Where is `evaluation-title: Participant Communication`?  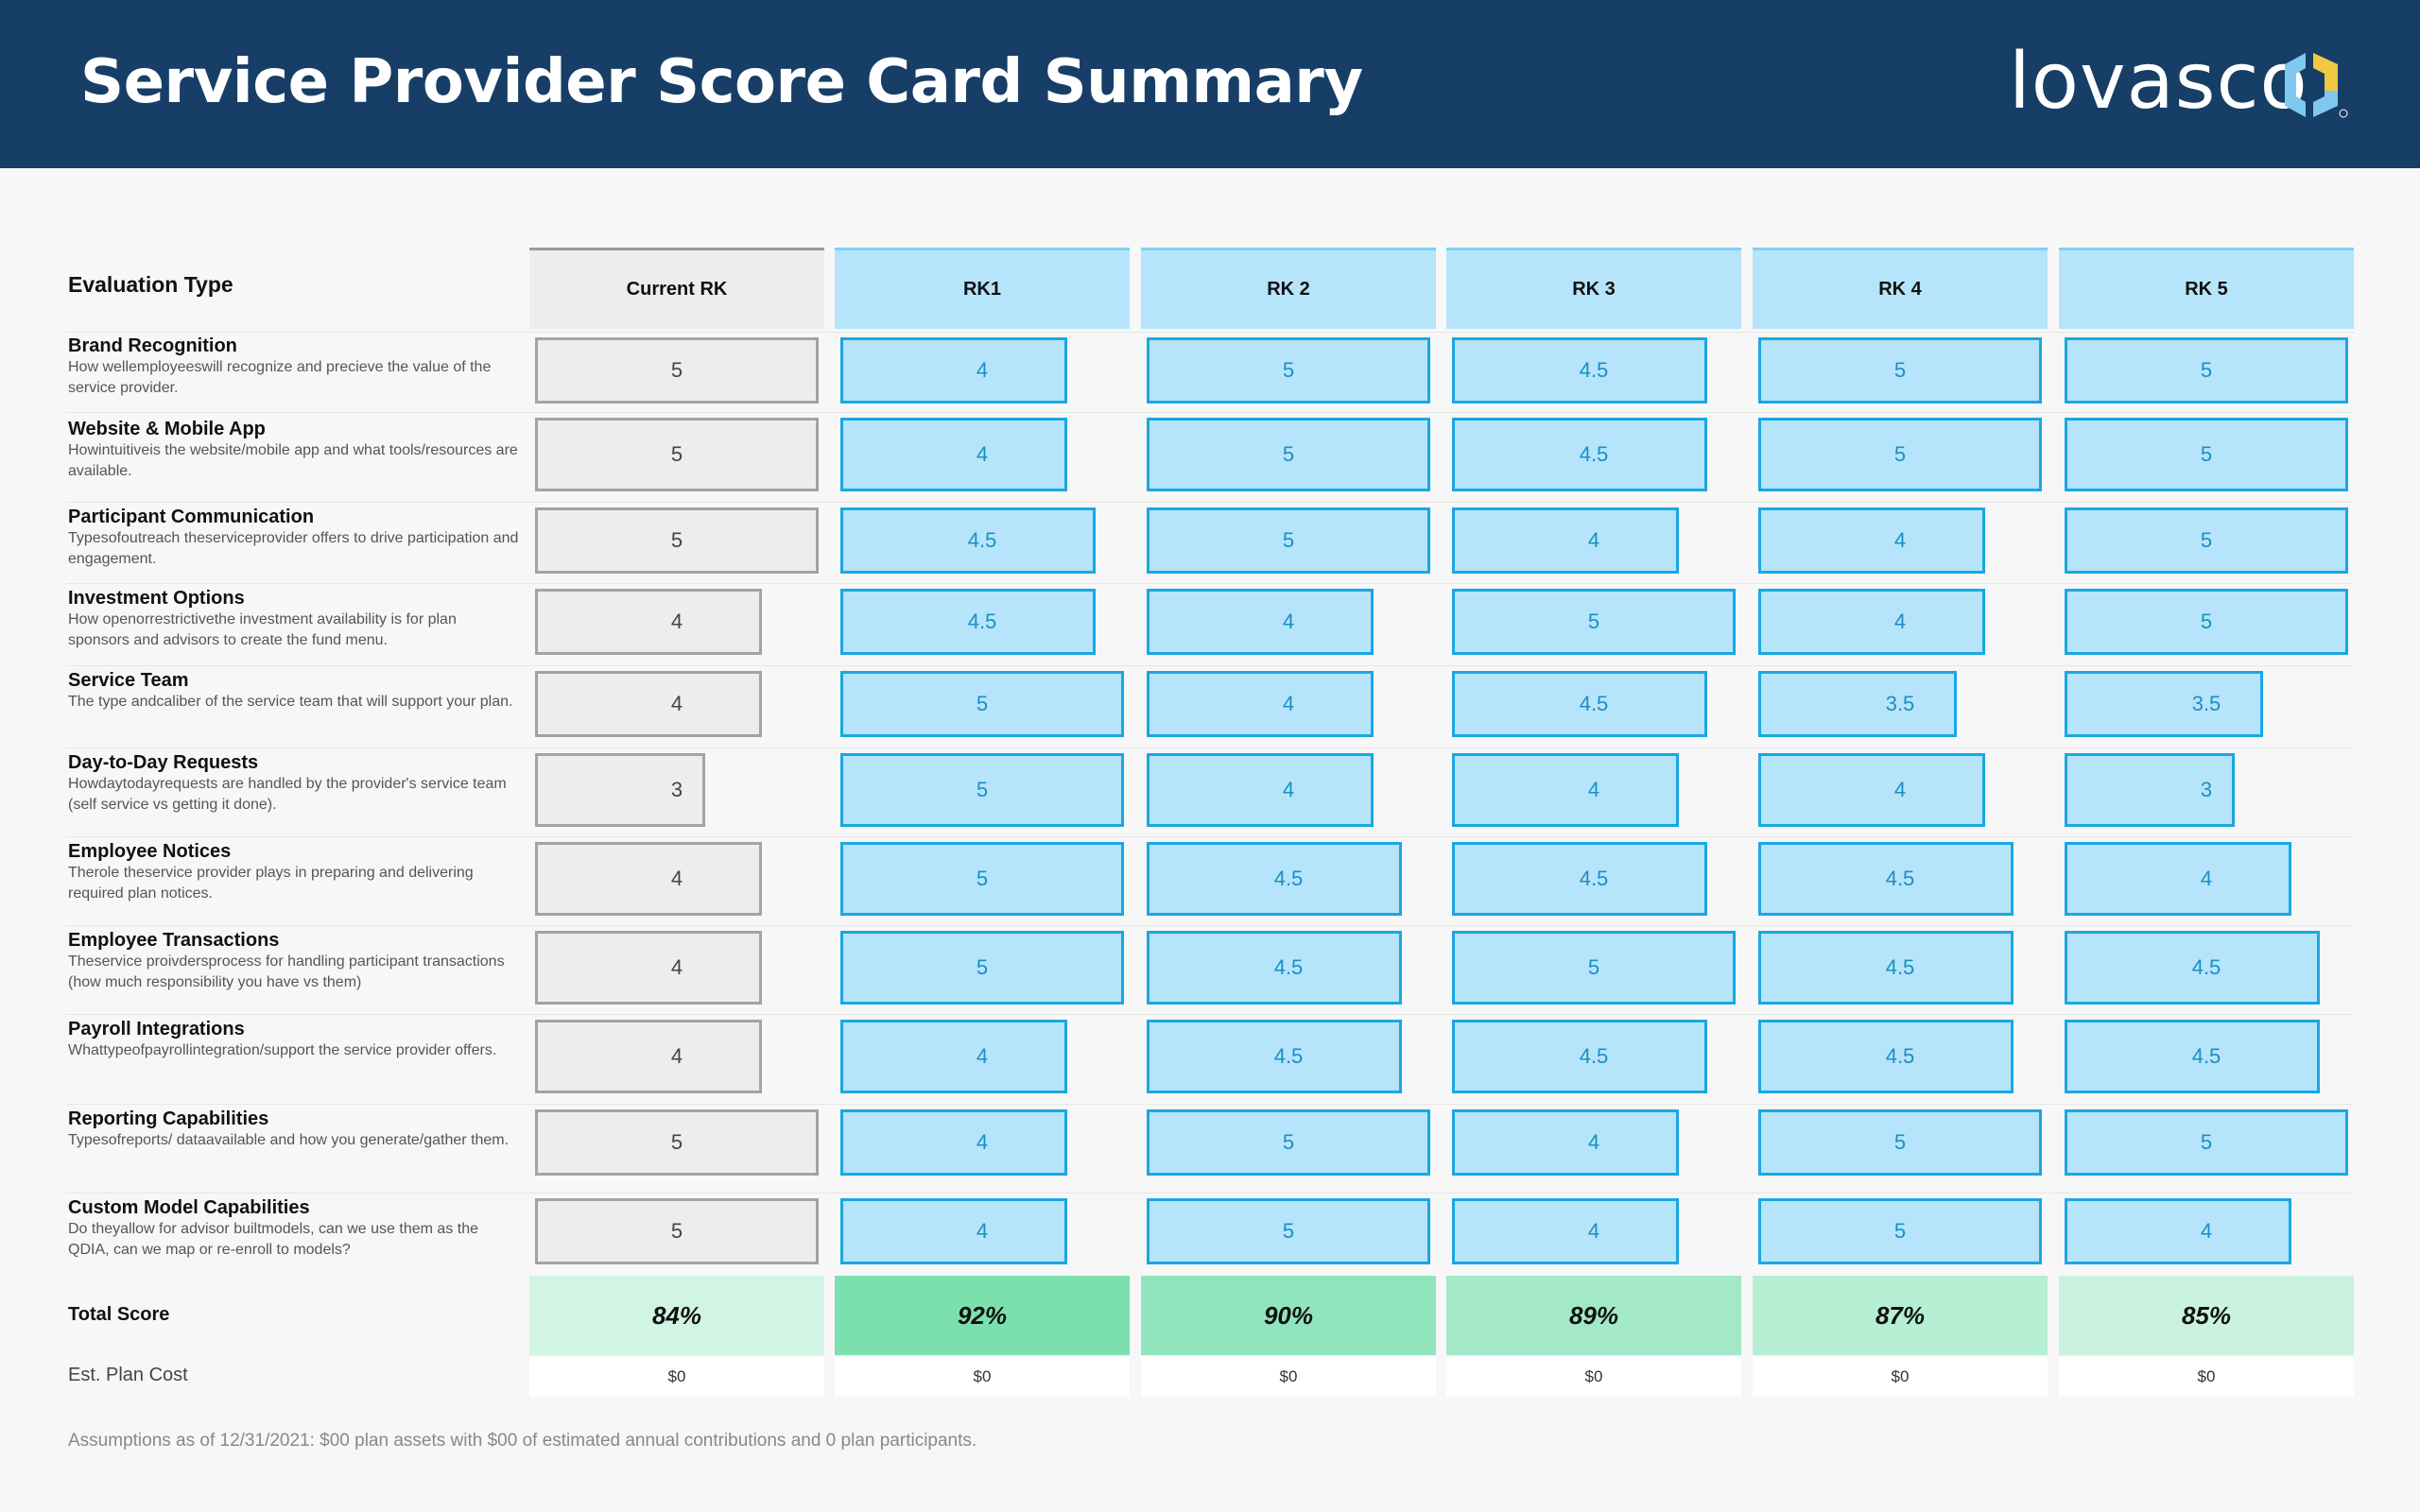
evaluation-title: Participant Communication is located at coordinates (191, 517).